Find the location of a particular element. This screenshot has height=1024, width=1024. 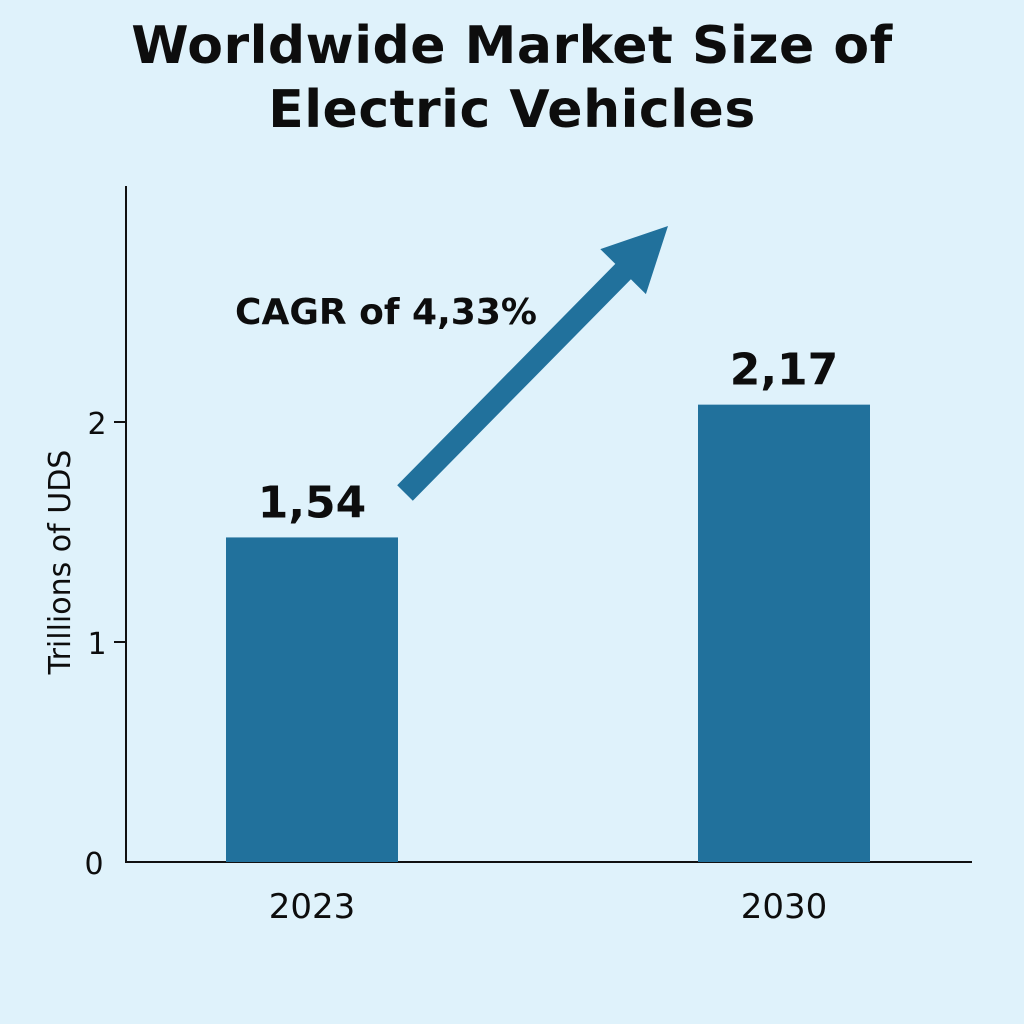

x-tick-label: 2023 is located at coordinates (312, 907).